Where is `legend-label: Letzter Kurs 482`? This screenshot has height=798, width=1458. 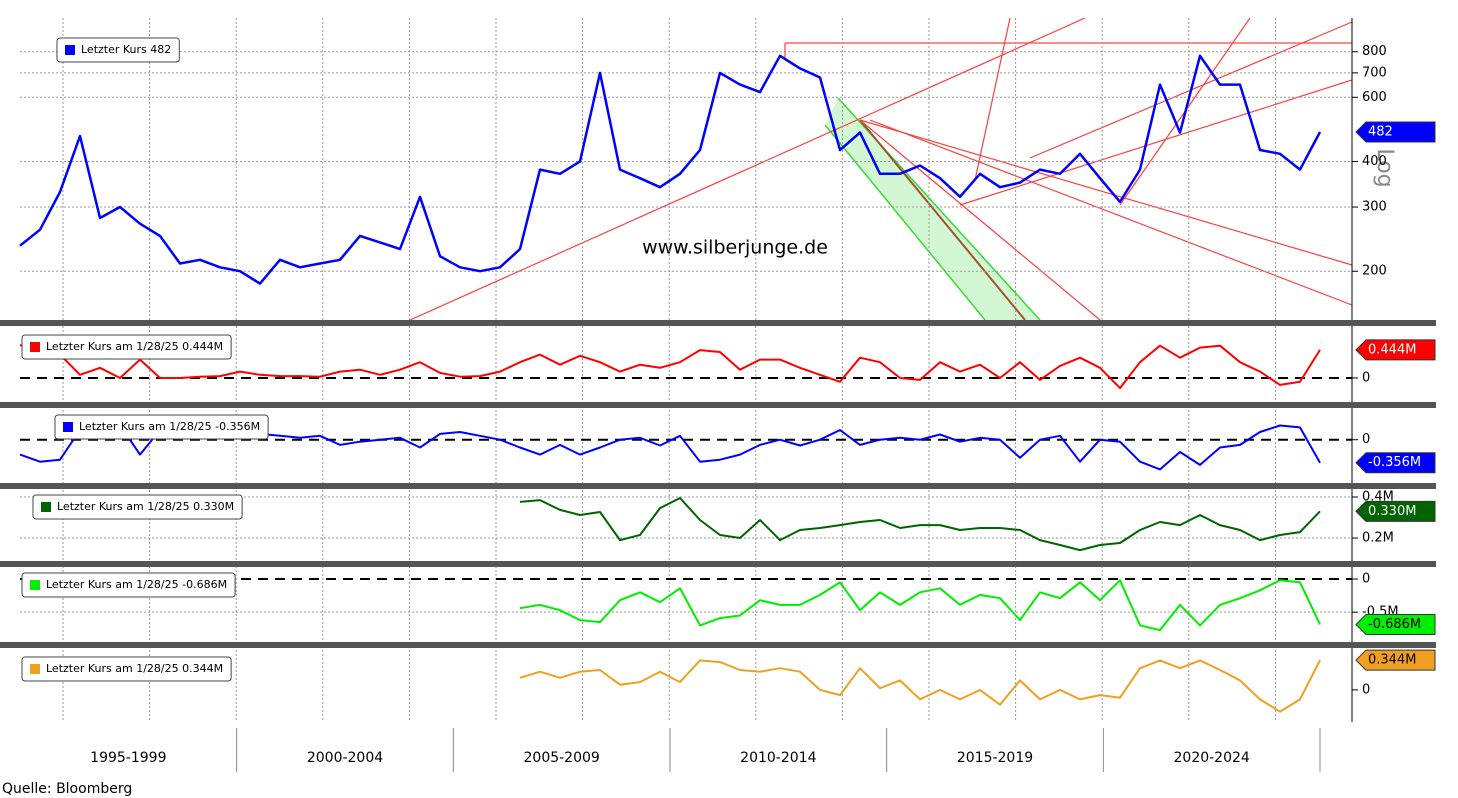 legend-label: Letzter Kurs 482 is located at coordinates (126, 49).